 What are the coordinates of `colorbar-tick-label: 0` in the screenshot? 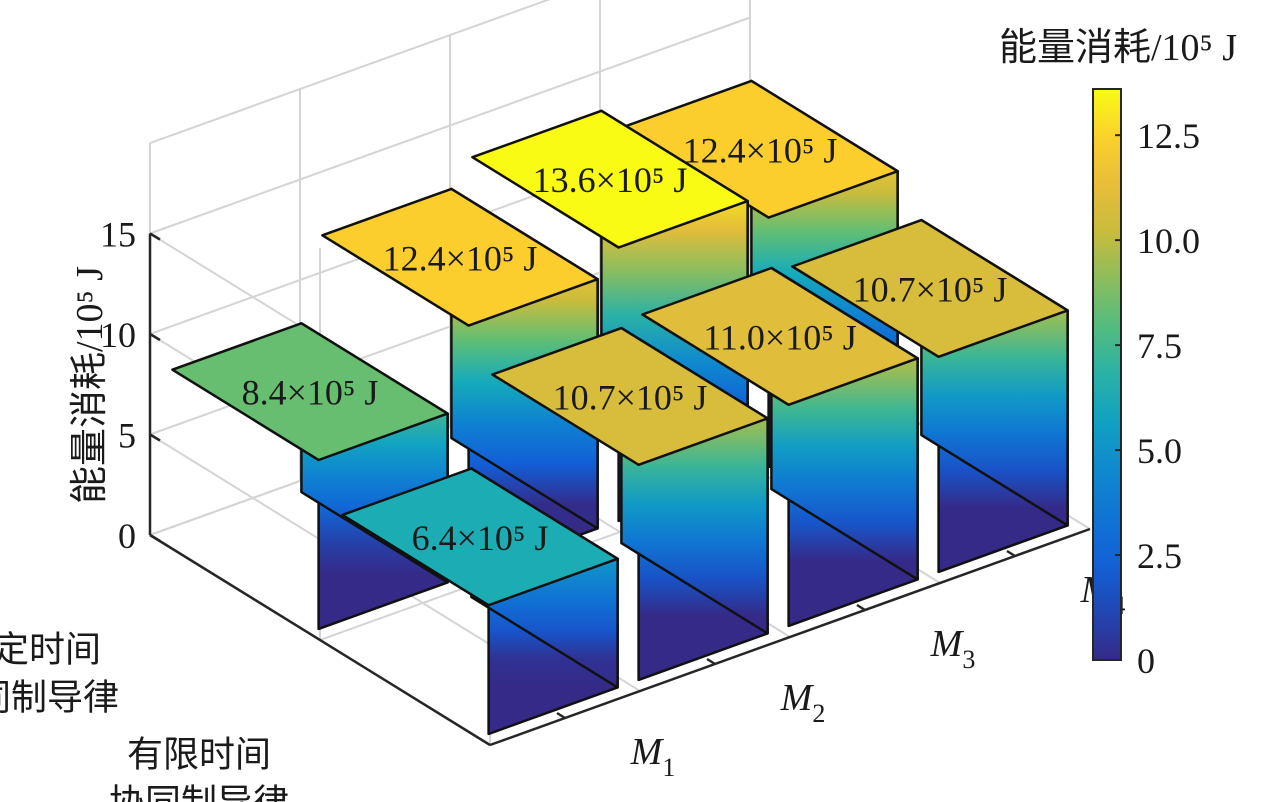 It's located at (1146, 661).